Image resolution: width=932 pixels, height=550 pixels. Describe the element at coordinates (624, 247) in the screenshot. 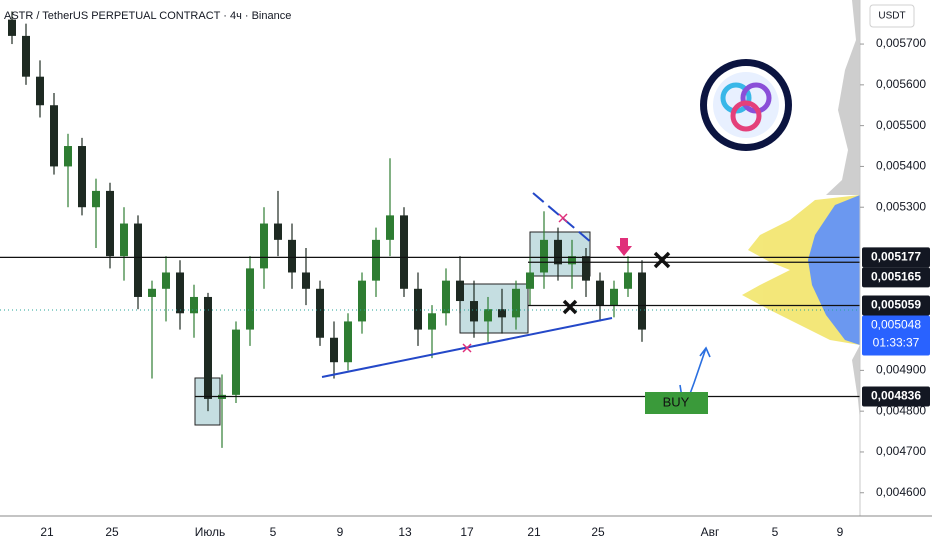

I see `down-arrow` at that location.